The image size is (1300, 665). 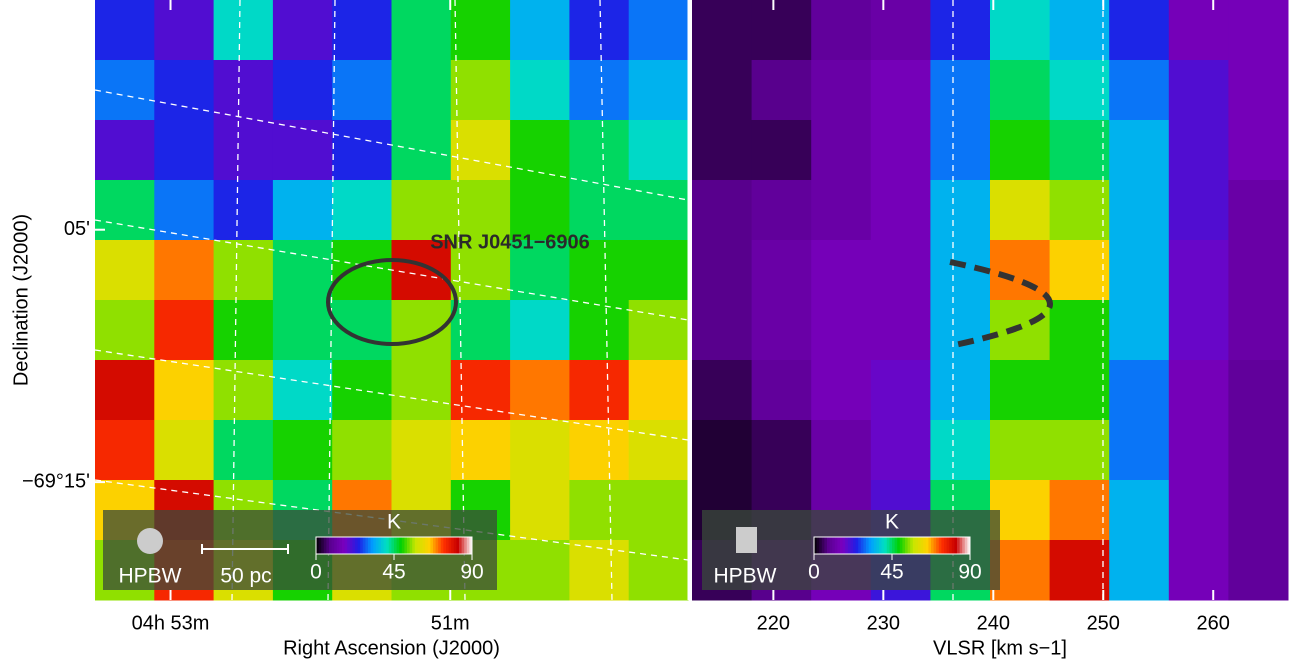 What do you see at coordinates (150, 541) in the screenshot?
I see `beam` at bounding box center [150, 541].